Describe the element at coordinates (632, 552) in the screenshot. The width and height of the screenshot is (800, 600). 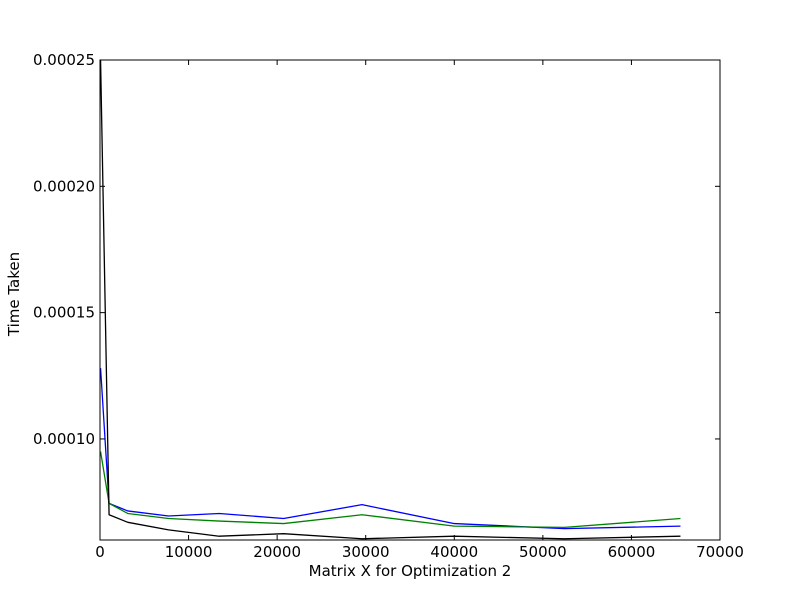
I see `x-tick-label: 60000` at that location.